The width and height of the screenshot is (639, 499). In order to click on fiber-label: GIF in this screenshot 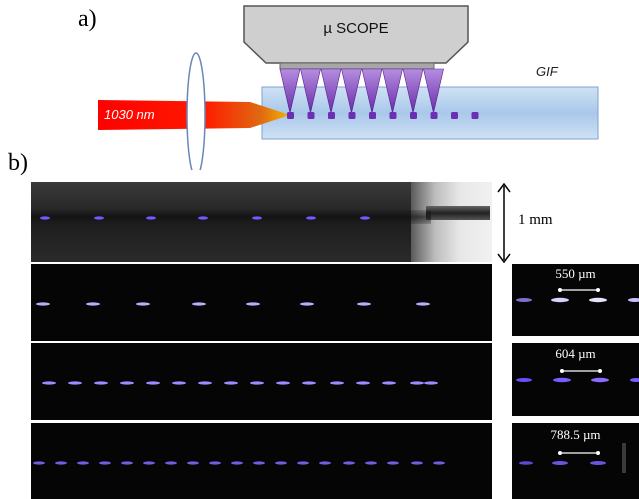, I will do `click(547, 71)`.